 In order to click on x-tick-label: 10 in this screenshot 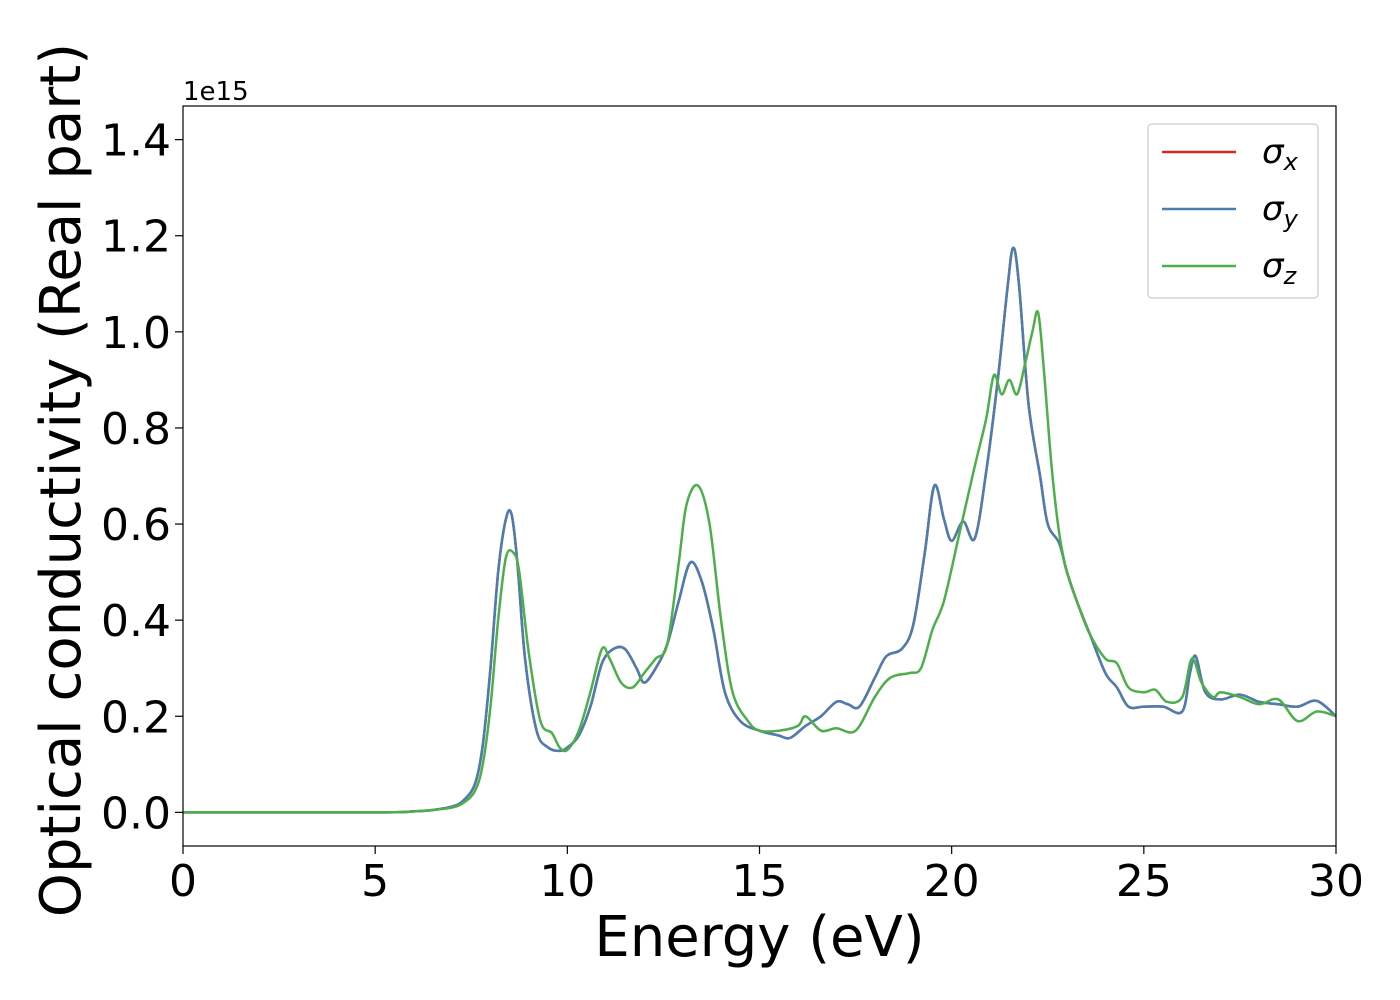, I will do `click(567, 881)`.